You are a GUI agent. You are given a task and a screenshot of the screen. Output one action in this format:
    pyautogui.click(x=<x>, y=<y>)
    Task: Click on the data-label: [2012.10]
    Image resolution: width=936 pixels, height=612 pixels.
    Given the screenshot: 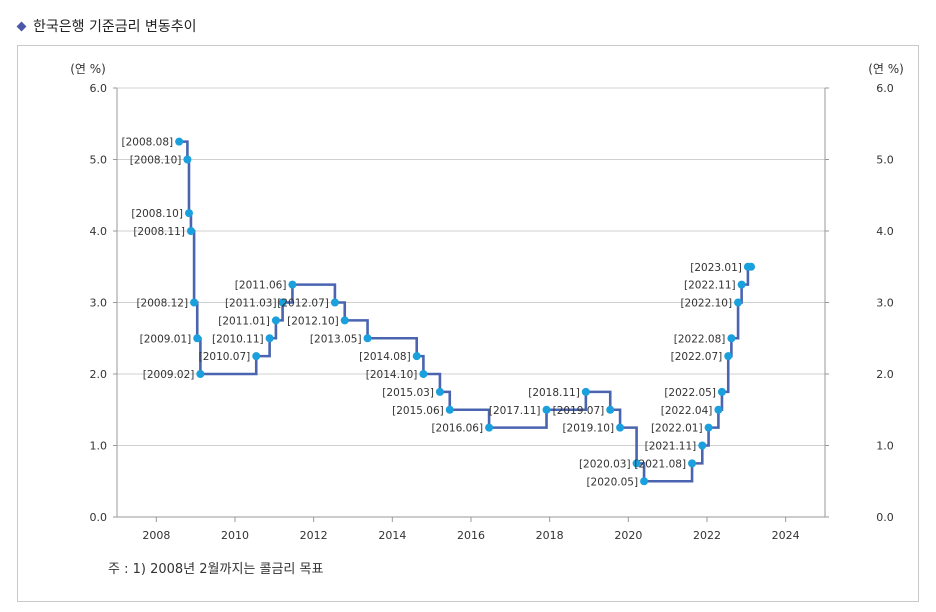 What is the action you would take?
    pyautogui.click(x=313, y=321)
    